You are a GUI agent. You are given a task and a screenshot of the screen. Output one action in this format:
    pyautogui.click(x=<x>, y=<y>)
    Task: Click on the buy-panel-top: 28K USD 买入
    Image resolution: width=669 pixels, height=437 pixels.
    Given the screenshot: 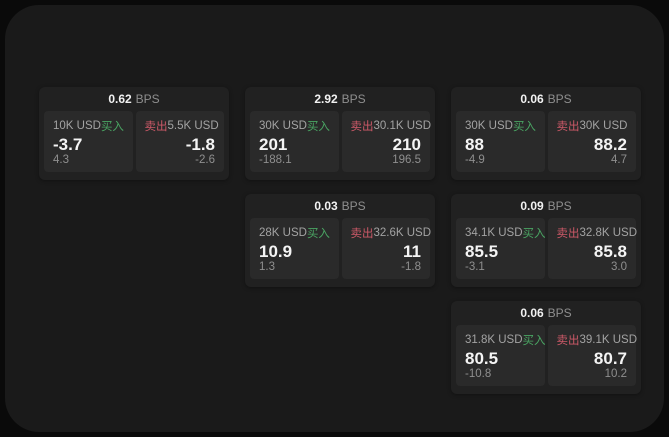 What is the action you would take?
    pyautogui.click(x=294, y=233)
    